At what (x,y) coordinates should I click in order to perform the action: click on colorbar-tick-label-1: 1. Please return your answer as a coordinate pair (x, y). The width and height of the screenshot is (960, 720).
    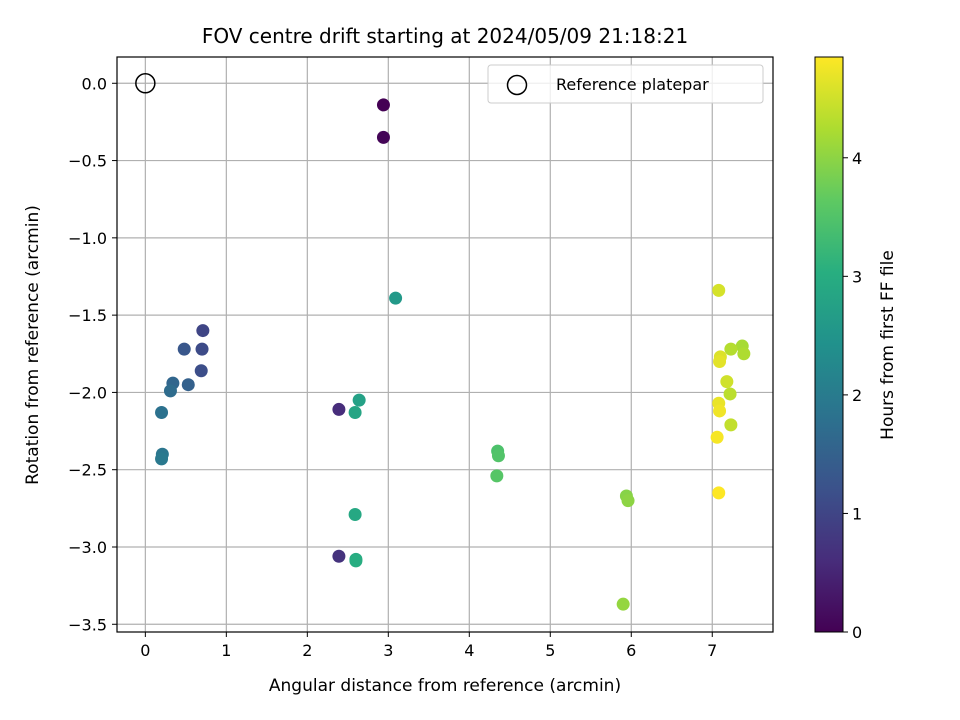
    Looking at the image, I should click on (857, 513).